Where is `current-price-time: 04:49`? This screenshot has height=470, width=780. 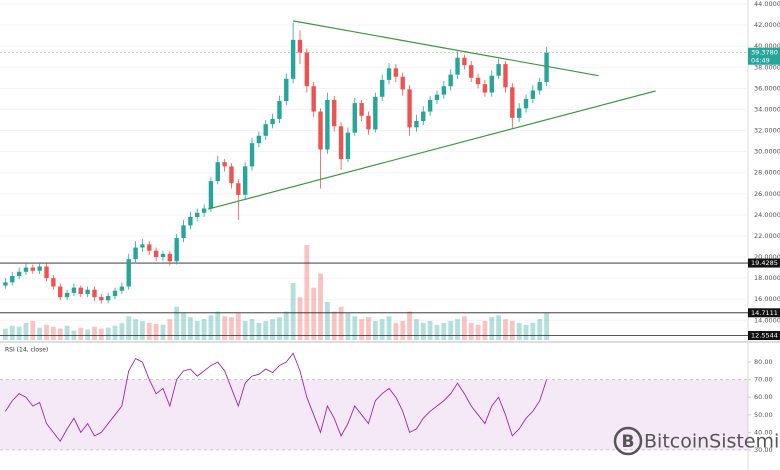
current-price-time: 04:49 is located at coordinates (760, 61).